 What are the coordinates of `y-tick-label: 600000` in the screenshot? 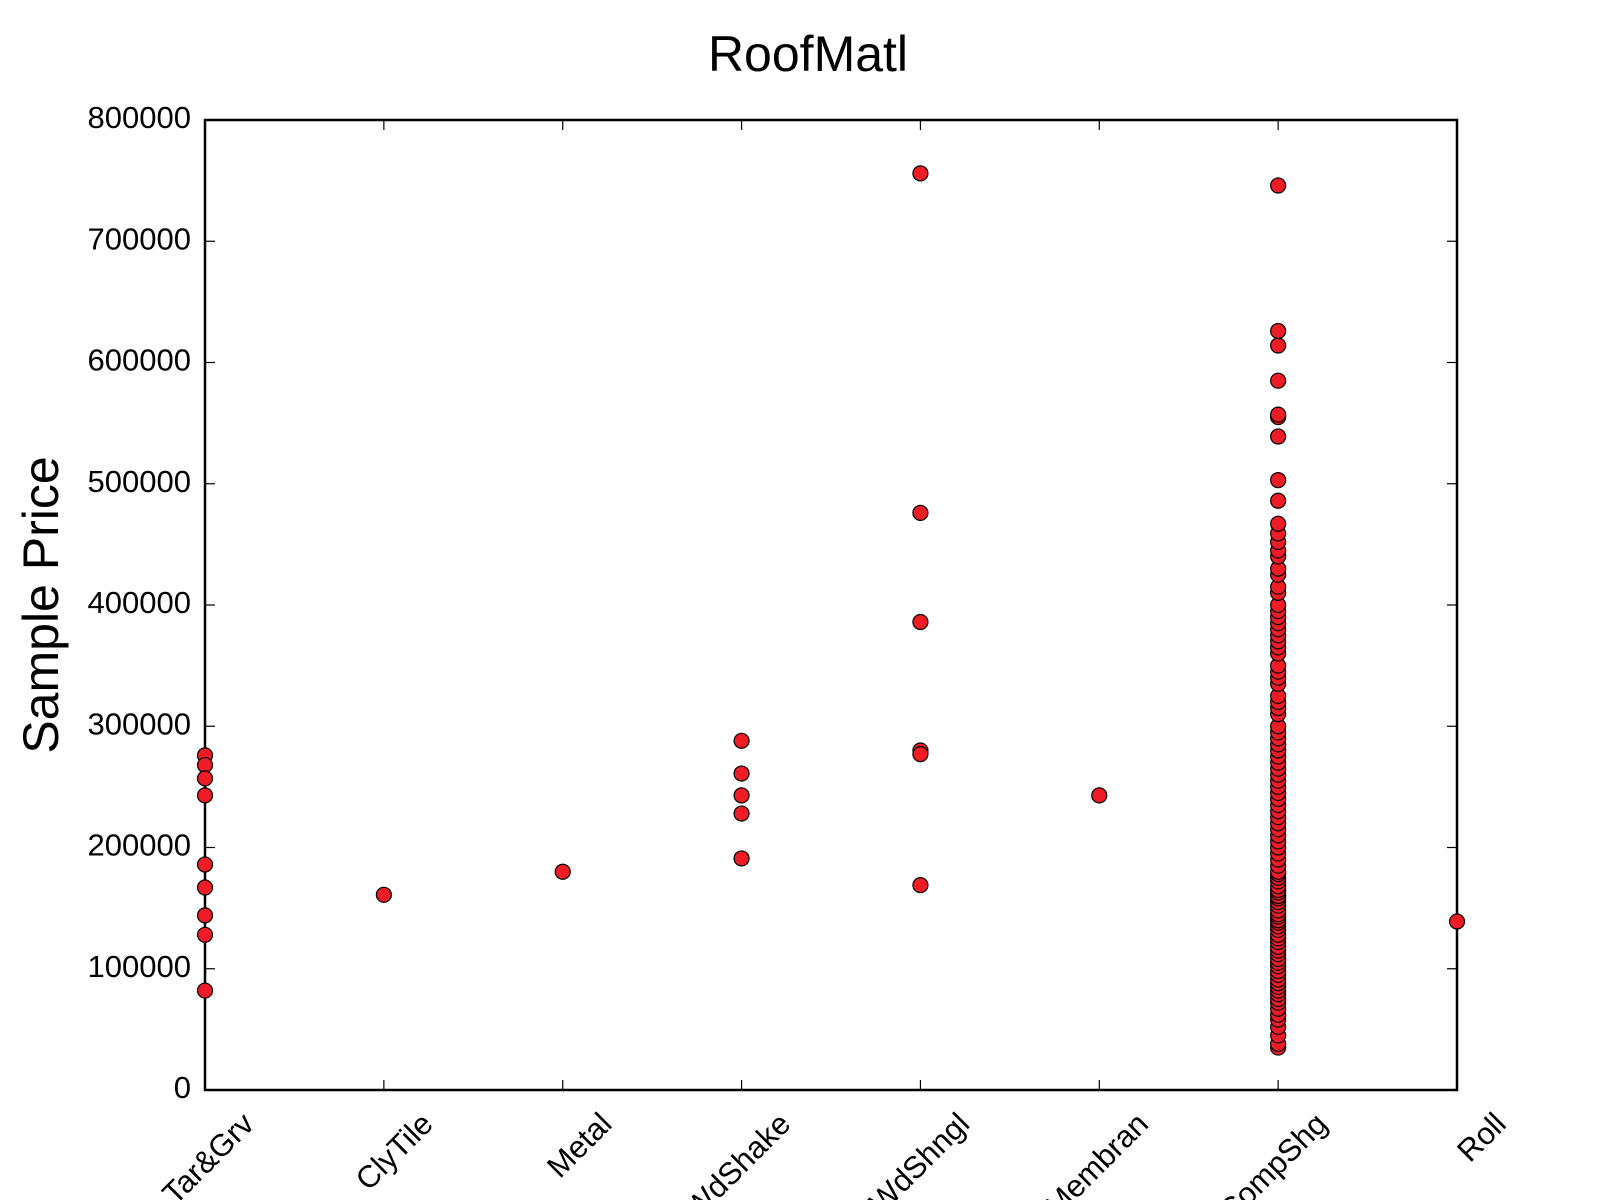 It's located at (139, 360).